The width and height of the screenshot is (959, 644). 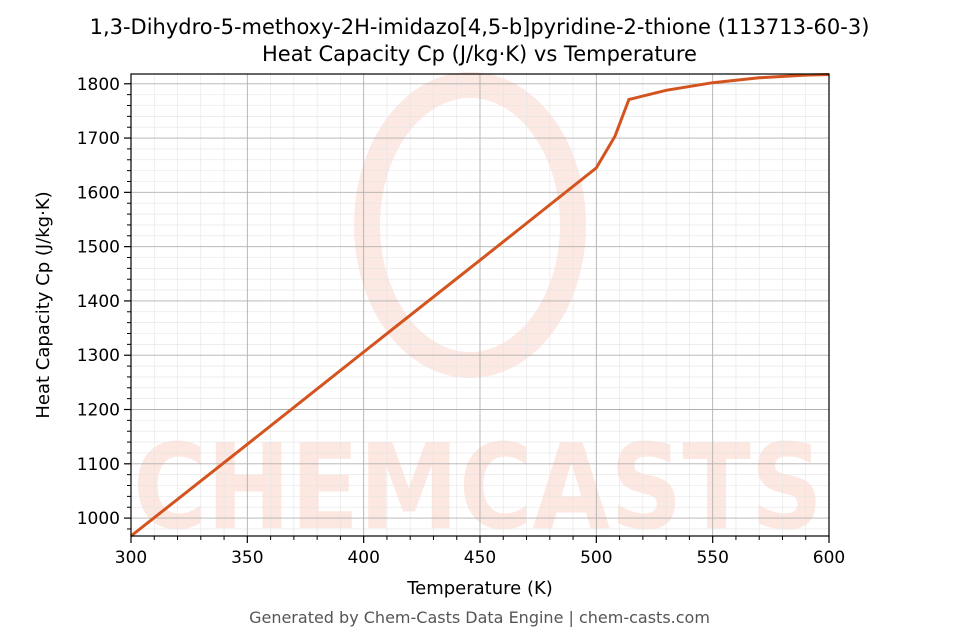 I want to click on y-tick-label: 1700, so click(x=98, y=139).